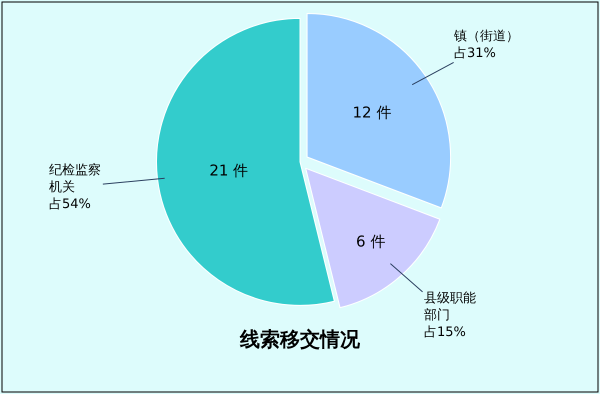  What do you see at coordinates (75, 178) in the screenshot?
I see `slice-label: 纪检监察机关` at bounding box center [75, 178].